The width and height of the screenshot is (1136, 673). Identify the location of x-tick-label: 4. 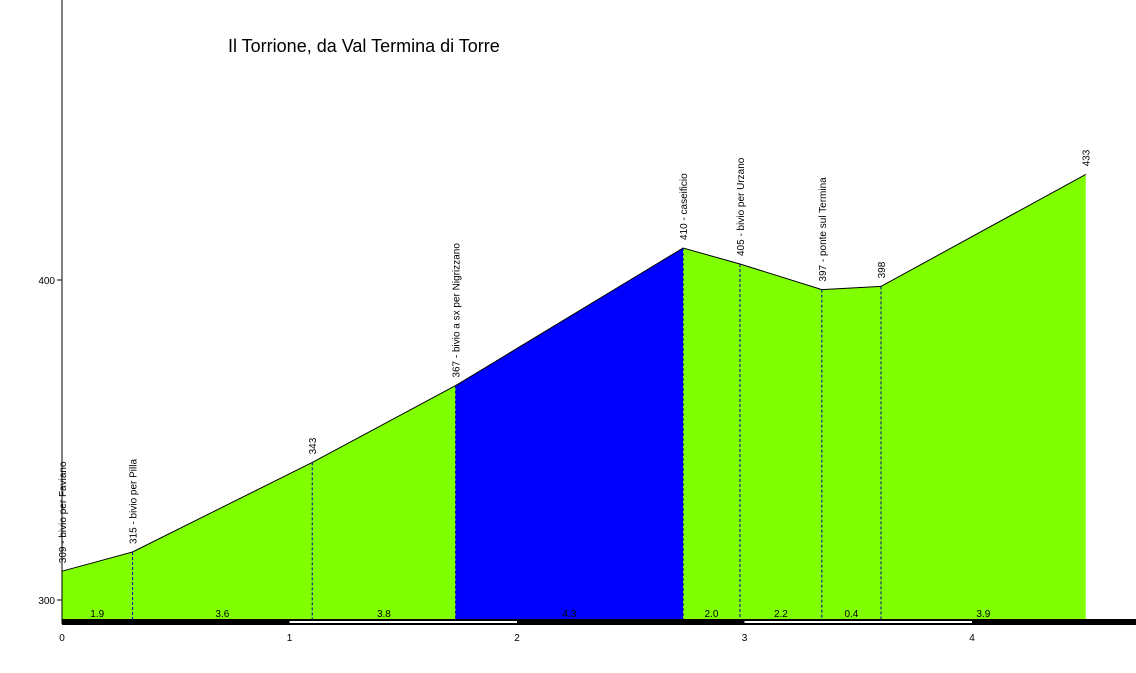
(972, 638).